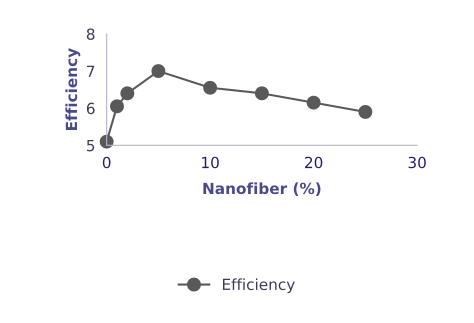 The width and height of the screenshot is (474, 323). Describe the element at coordinates (72, 89) in the screenshot. I see `y-axis-title: Efficiency` at that location.